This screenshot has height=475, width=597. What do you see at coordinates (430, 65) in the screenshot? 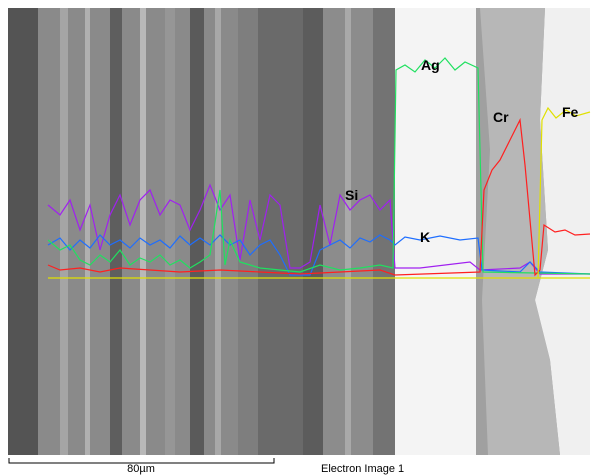
I see `label-ag: Ag` at bounding box center [430, 65].